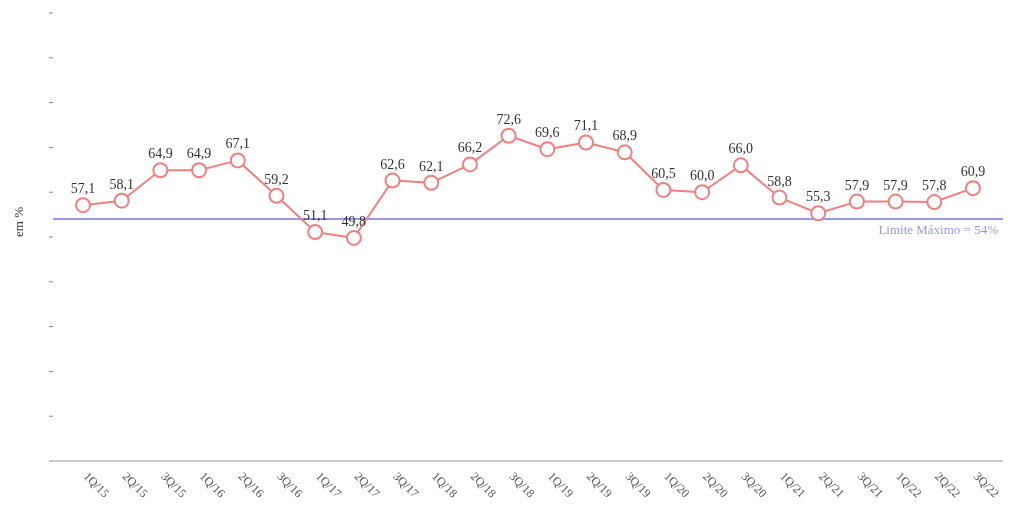  I want to click on data-label: 60,5, so click(663, 173).